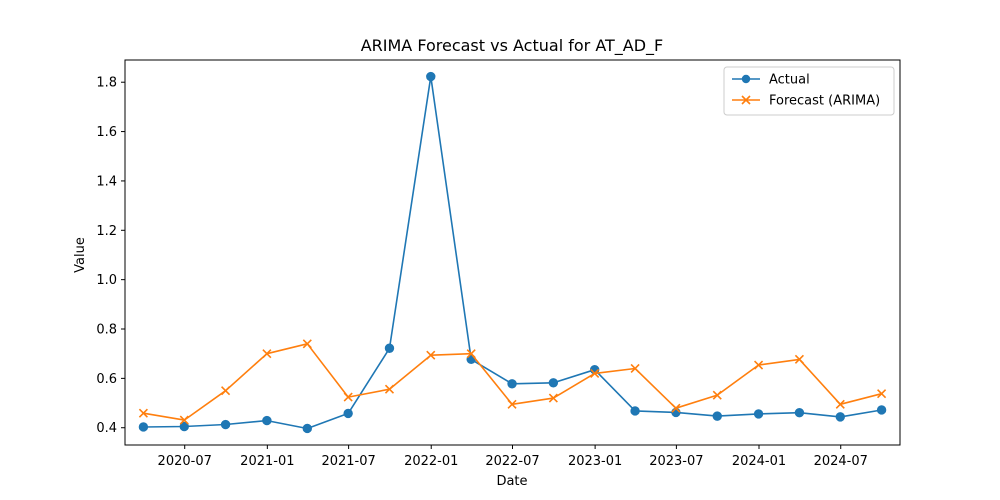 The height and width of the screenshot is (500, 1000). What do you see at coordinates (348, 461) in the screenshot?
I see `x-tick-label: 2021-07` at bounding box center [348, 461].